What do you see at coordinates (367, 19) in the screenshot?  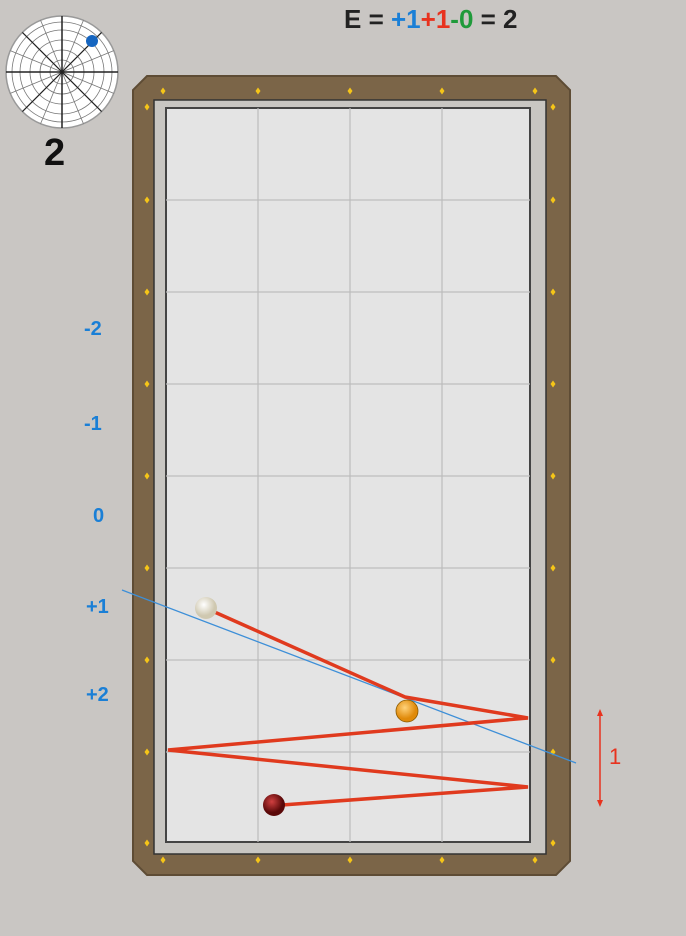 I see `equation-prefix: E =` at bounding box center [367, 19].